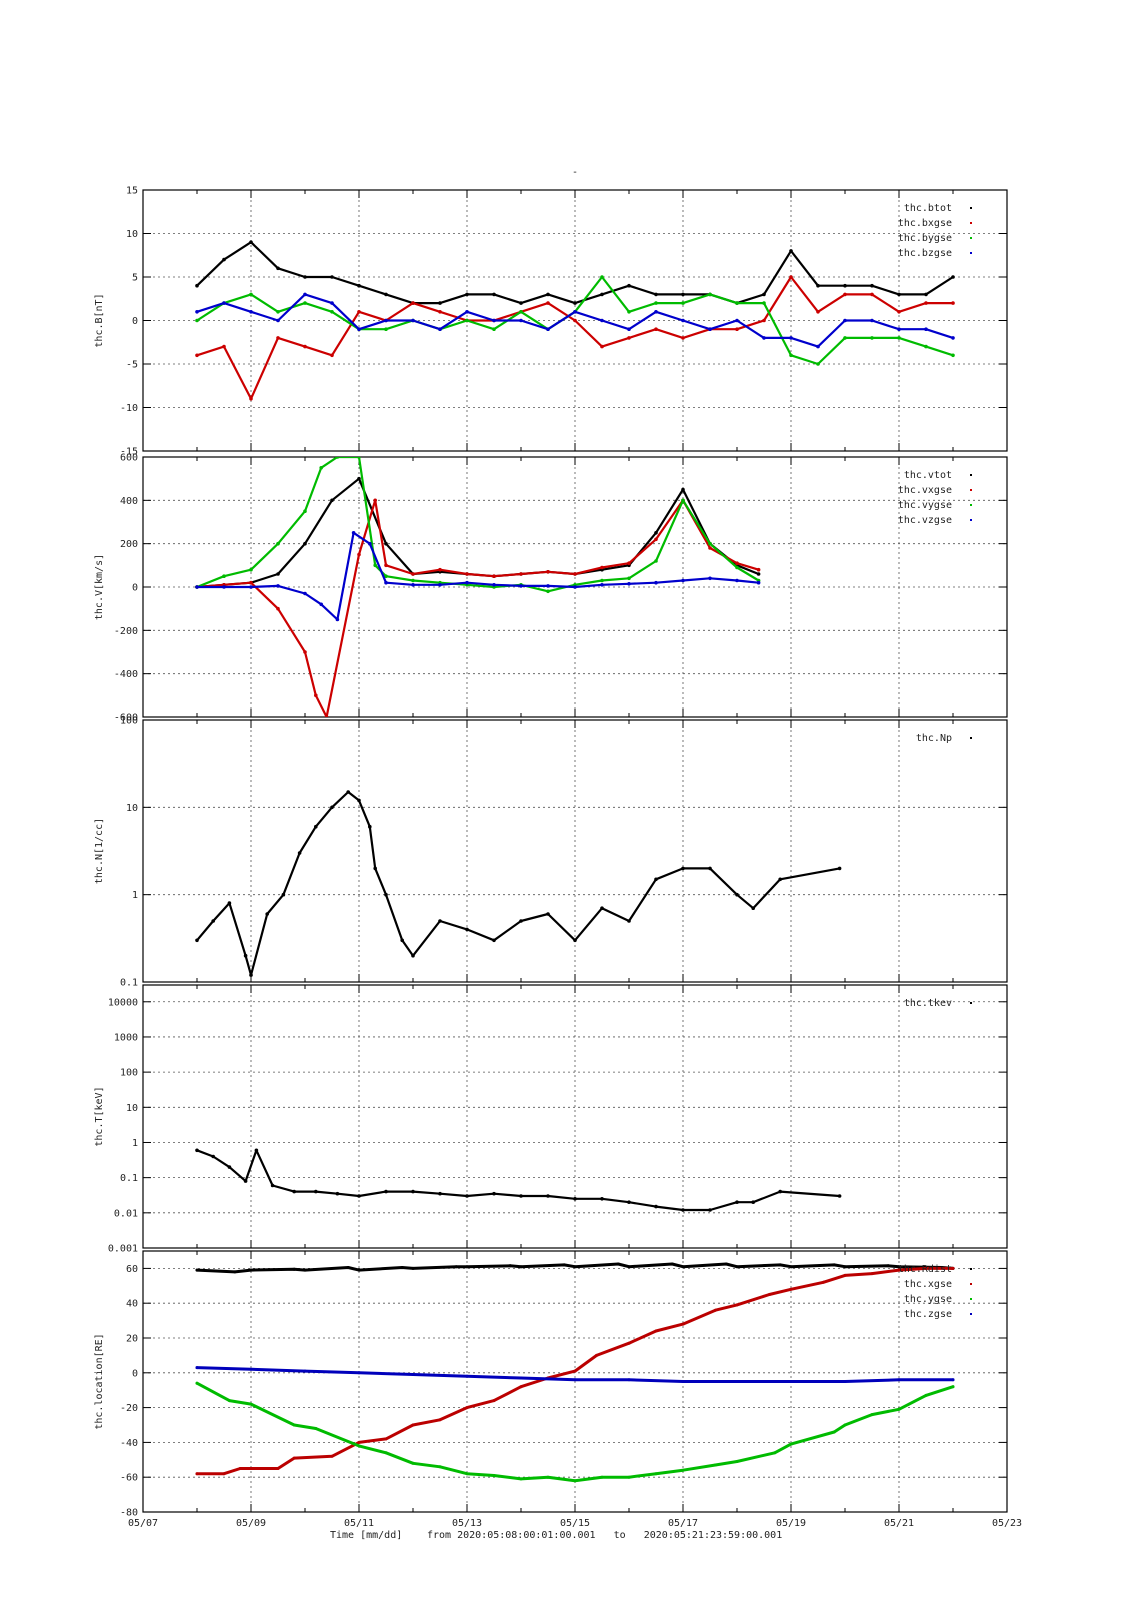  What do you see at coordinates (1007, 1523) in the screenshot?
I see `x-tick-label: 05/23` at bounding box center [1007, 1523].